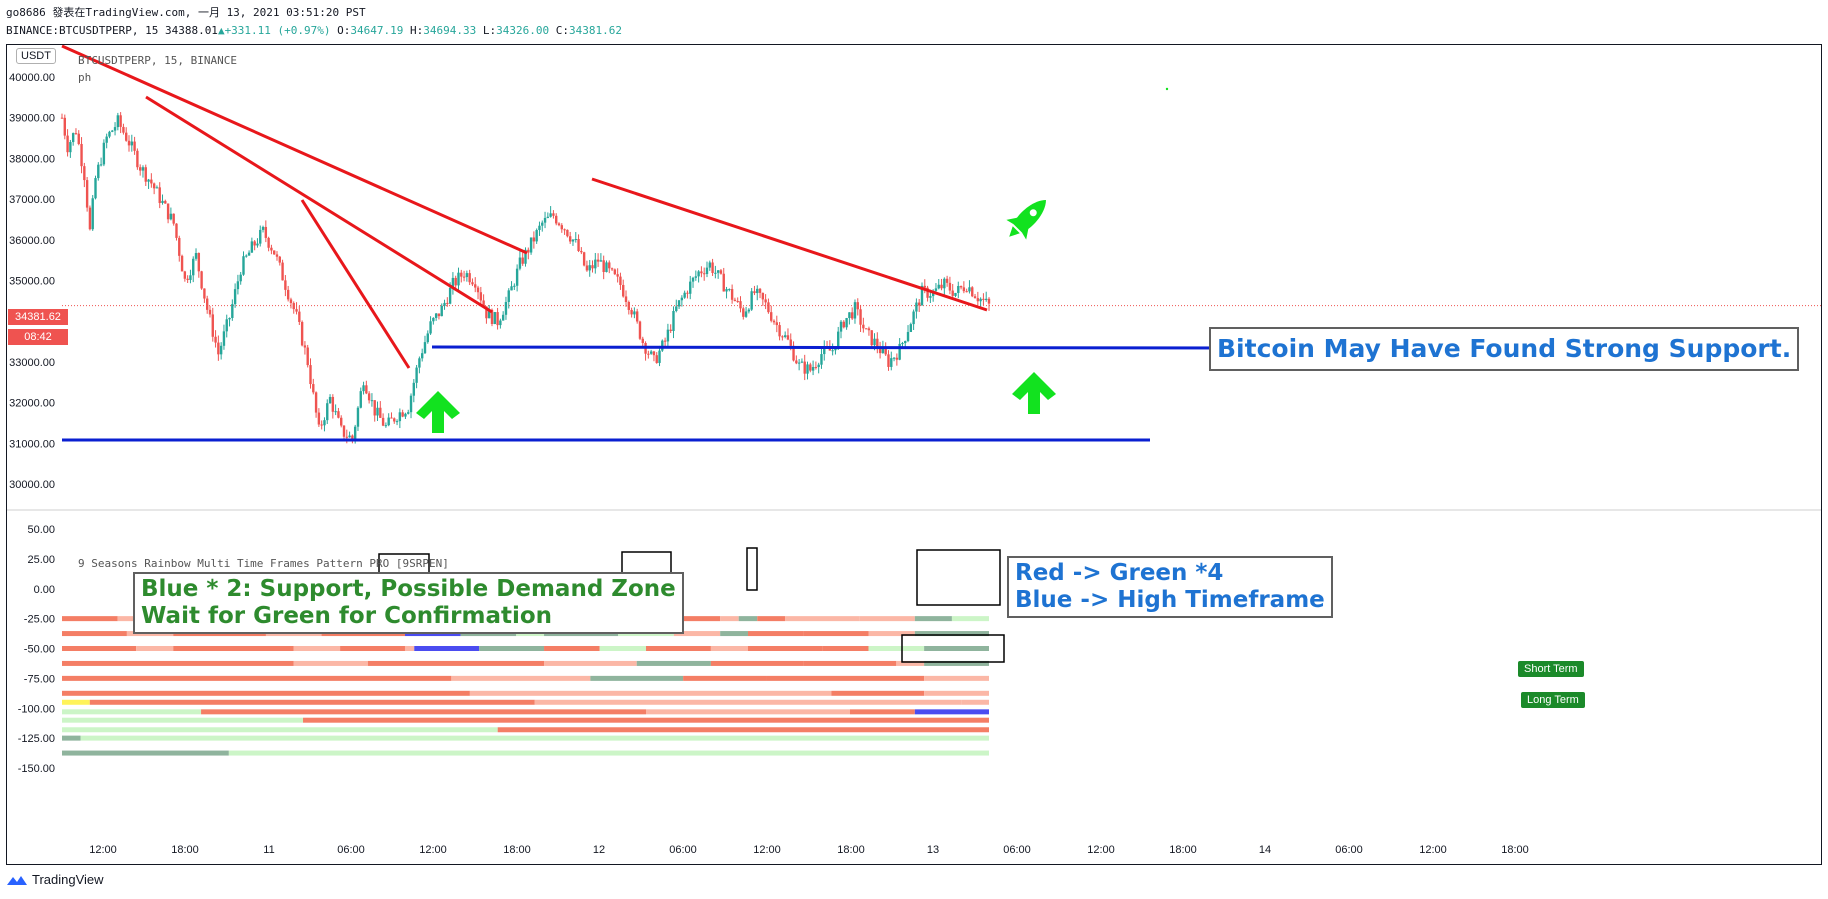  What do you see at coordinates (1170, 587) in the screenshot?
I see `annotation-timeframe-note: Red -> Green *4 Blue -> High Timeframe` at bounding box center [1170, 587].